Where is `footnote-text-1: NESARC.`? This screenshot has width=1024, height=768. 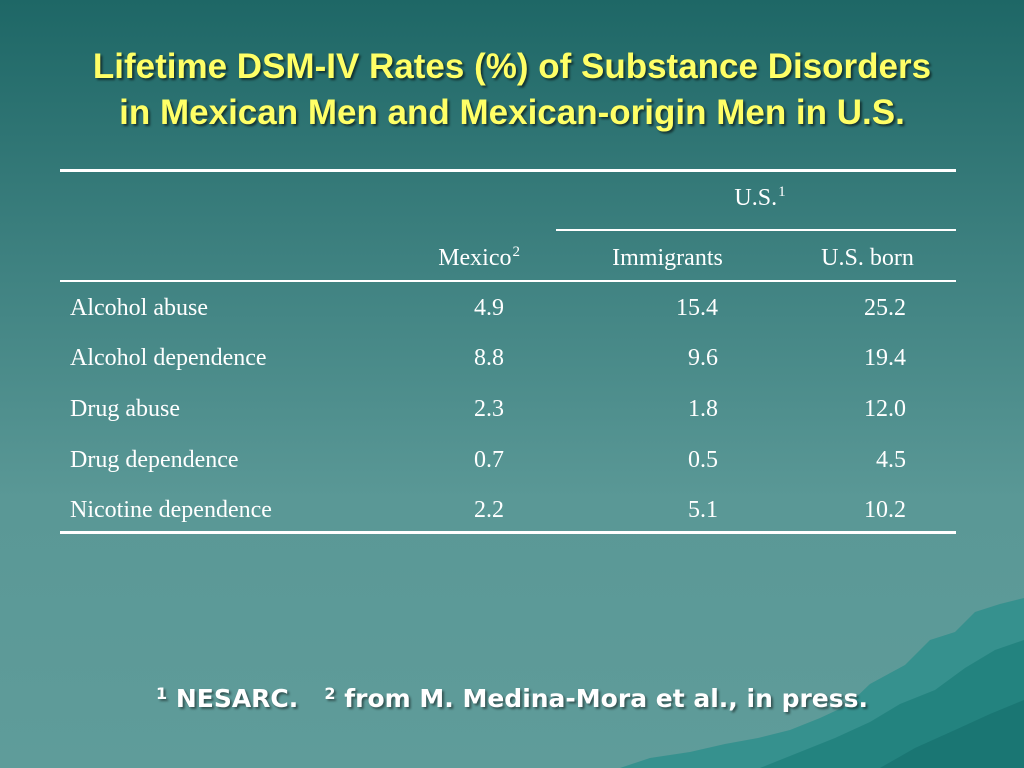 footnote-text-1: NESARC. is located at coordinates (237, 698).